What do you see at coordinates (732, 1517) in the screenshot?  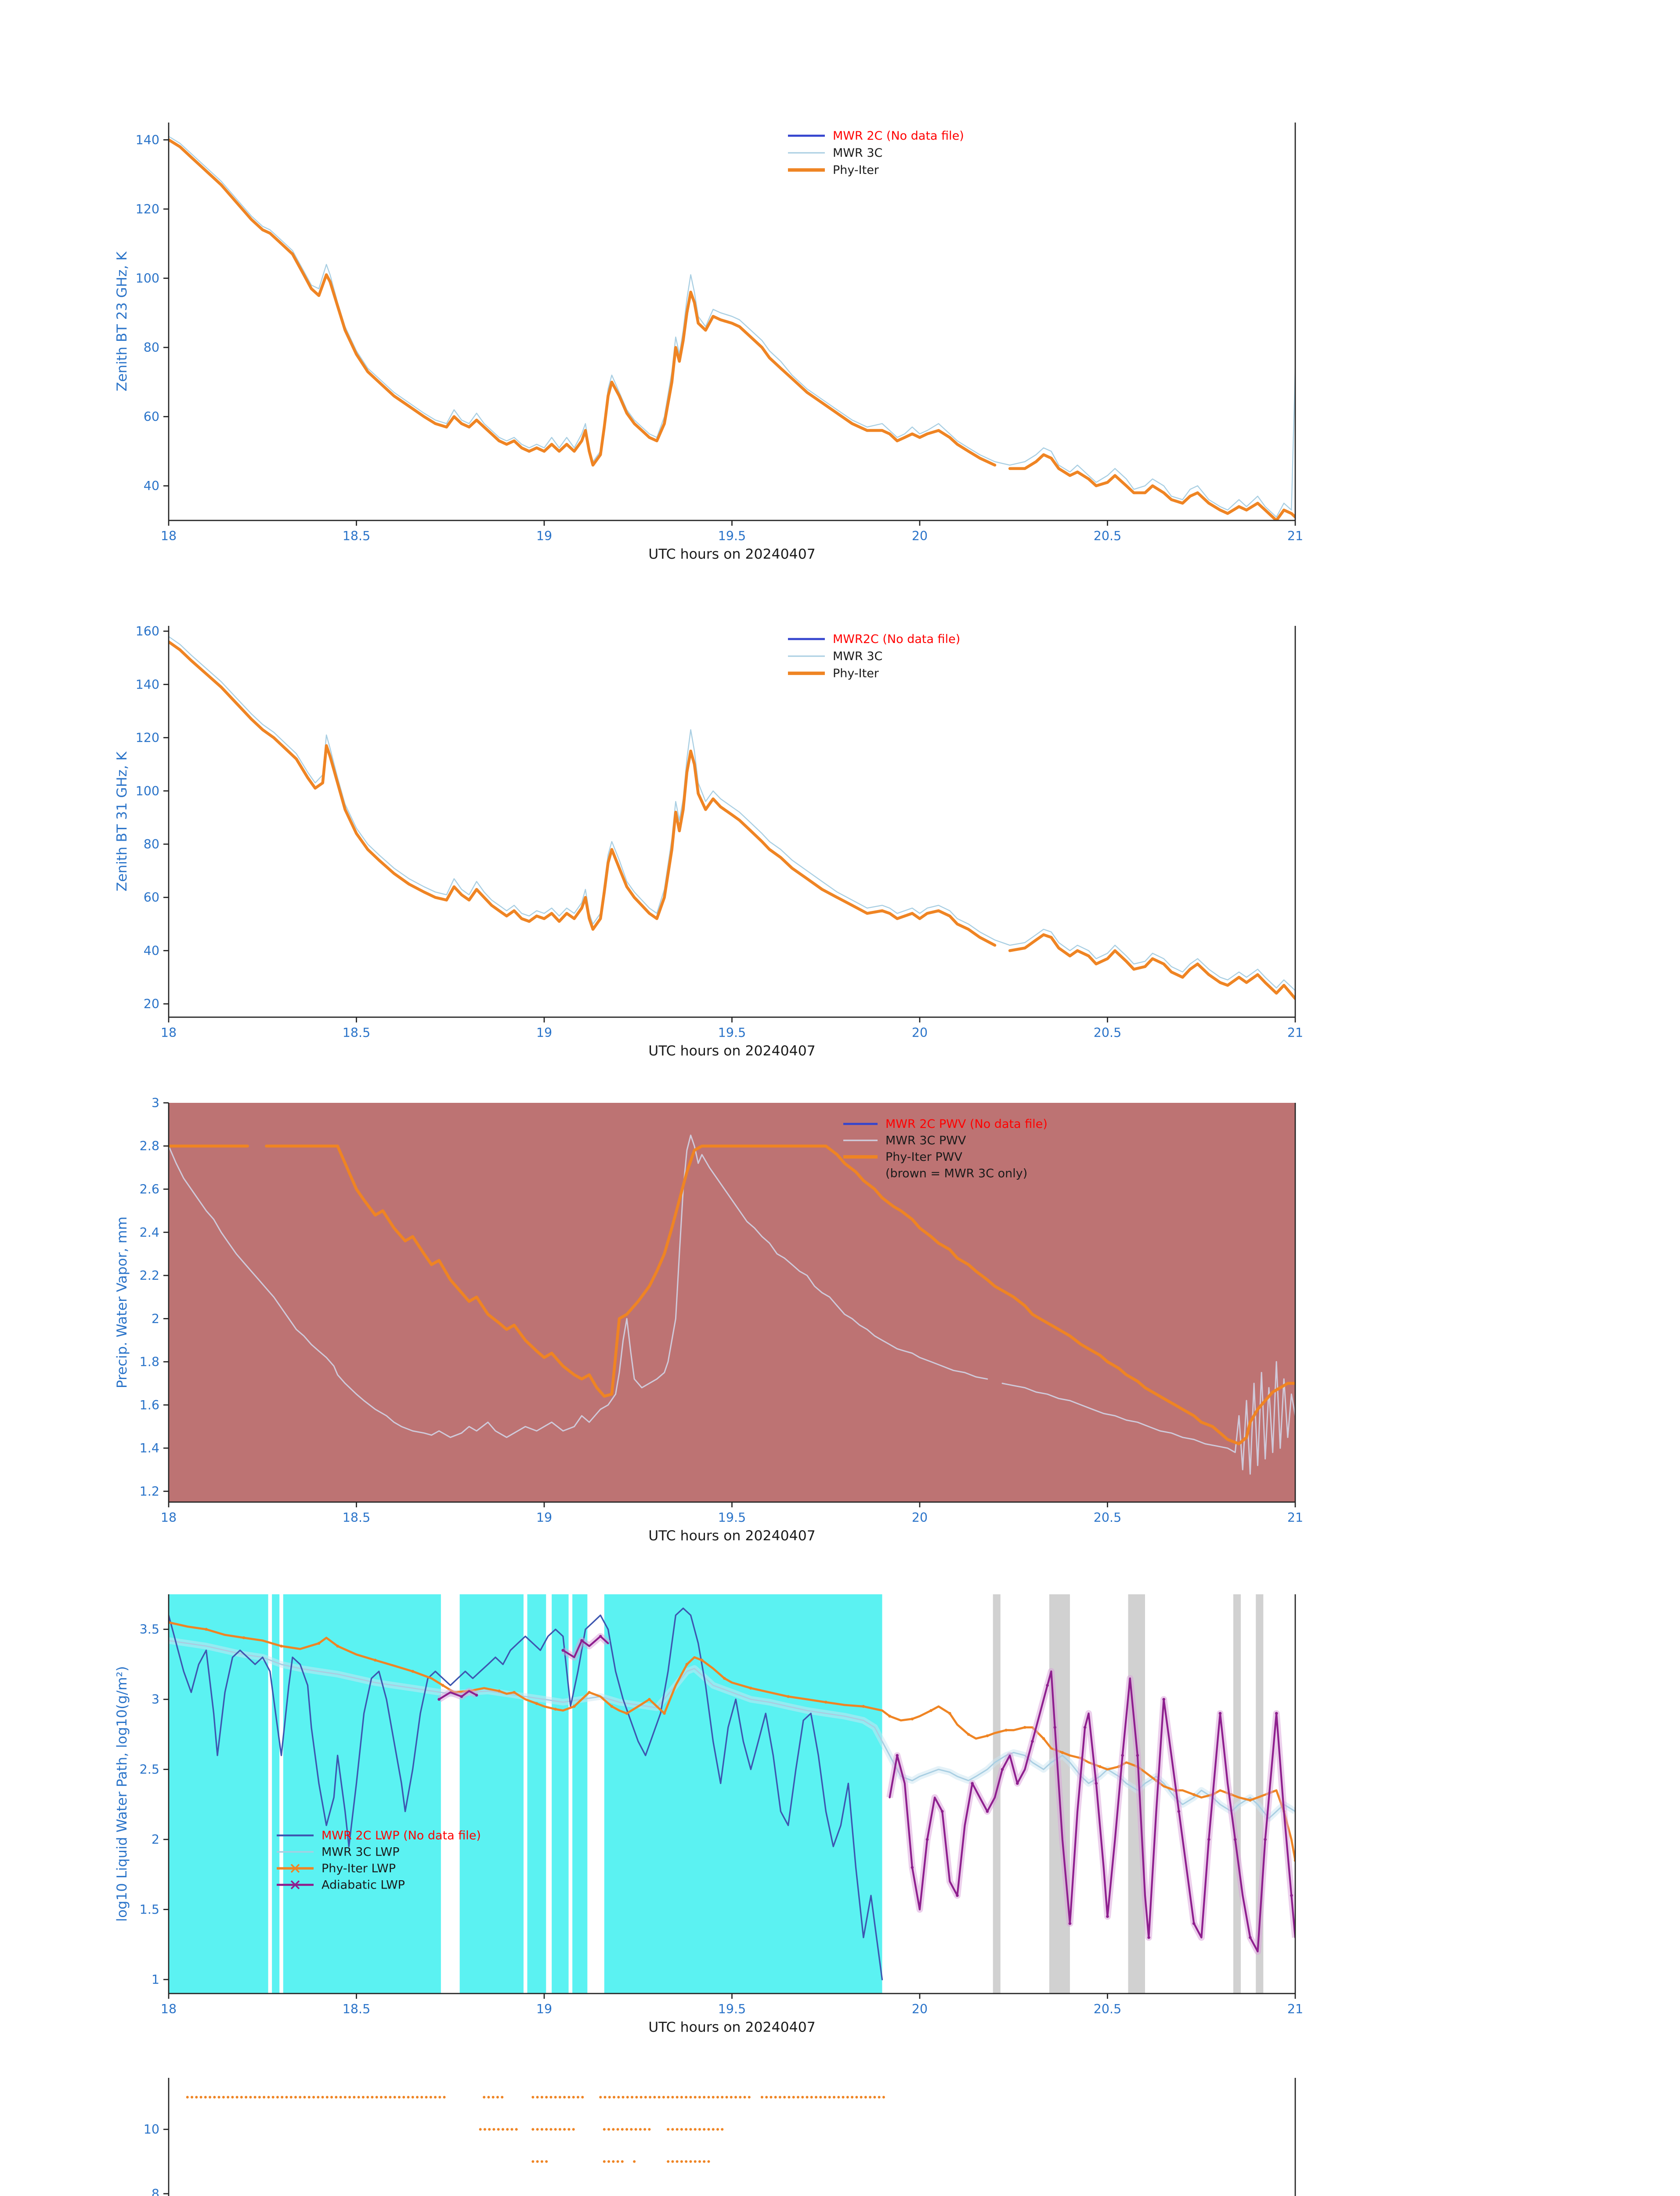 I see `x-tick-label: 19.5` at bounding box center [732, 1517].